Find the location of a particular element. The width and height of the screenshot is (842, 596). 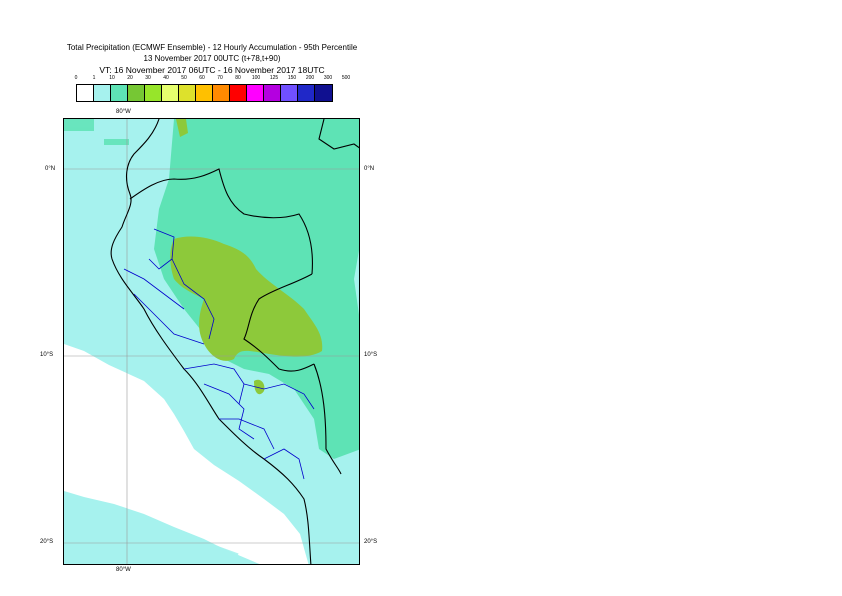

scale-label-2: 10 is located at coordinates (112, 78).